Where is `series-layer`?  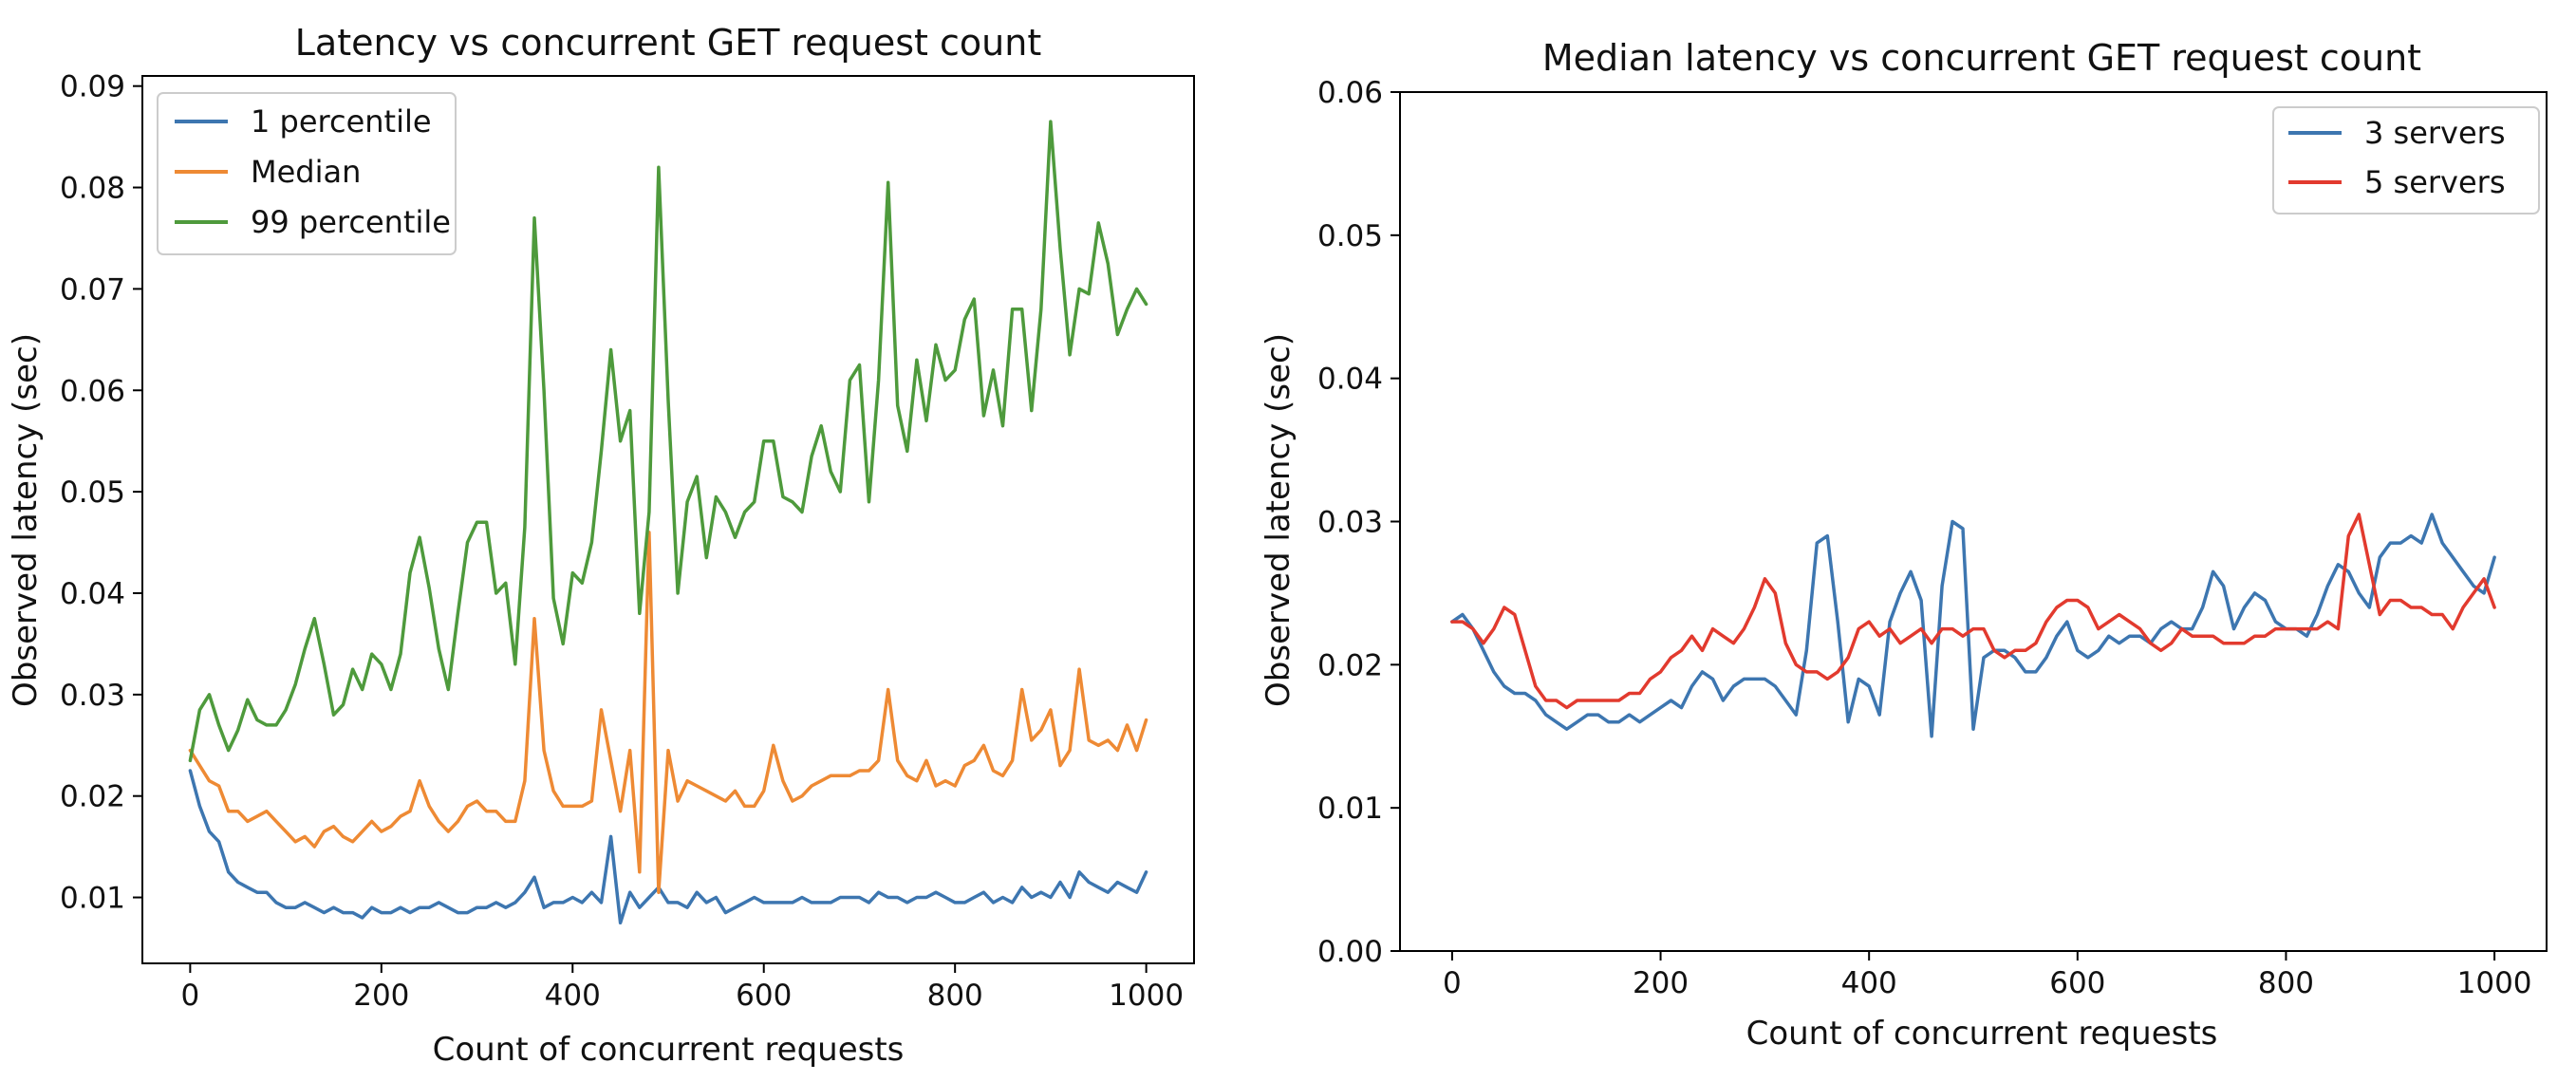
series-layer is located at coordinates (1973, 625).